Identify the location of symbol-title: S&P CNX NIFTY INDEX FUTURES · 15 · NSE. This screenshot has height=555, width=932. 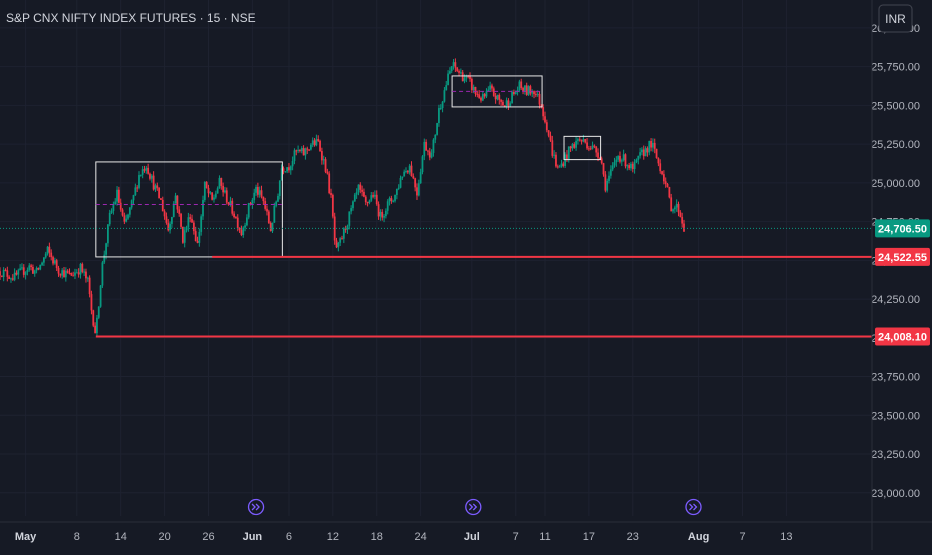
(131, 18).